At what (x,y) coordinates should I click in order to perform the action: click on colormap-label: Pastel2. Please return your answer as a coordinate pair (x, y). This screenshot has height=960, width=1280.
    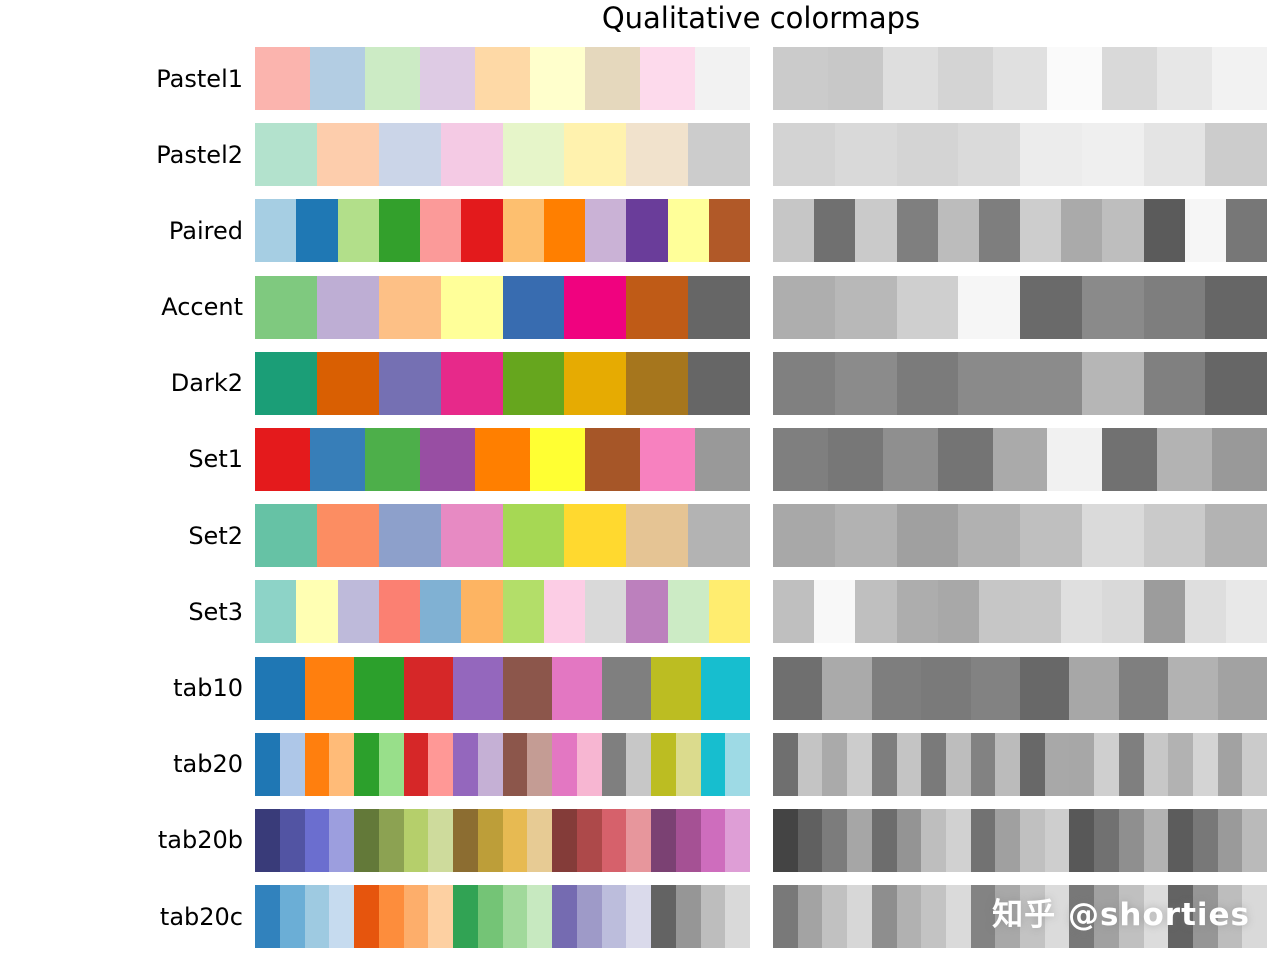
    Looking at the image, I should click on (199, 154).